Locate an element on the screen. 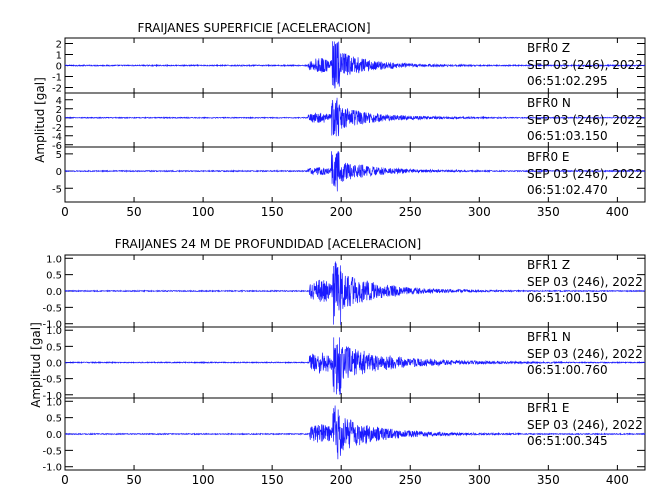 This screenshot has width=650, height=500. time-label: 06:51:00.760 is located at coordinates (567, 370).